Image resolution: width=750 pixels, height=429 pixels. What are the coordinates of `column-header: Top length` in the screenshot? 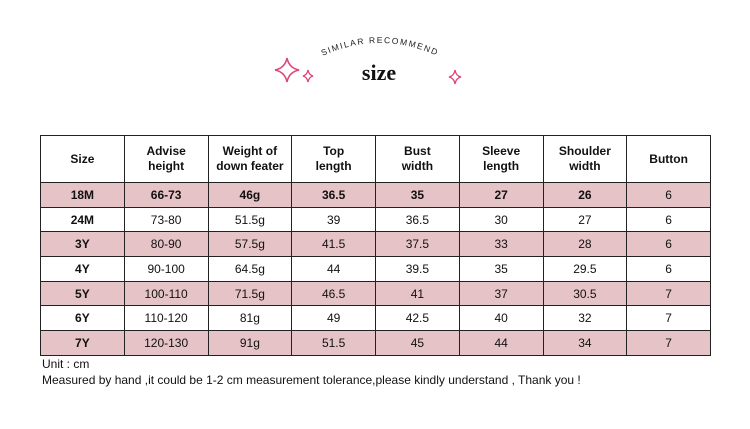 It's located at (333, 159).